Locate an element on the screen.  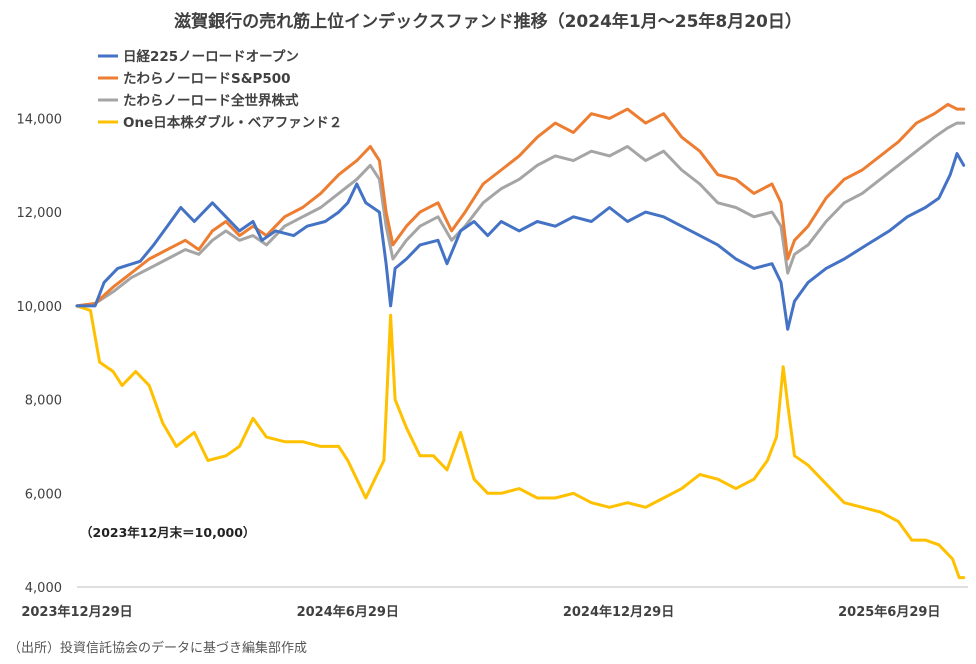
y-tick-label: 4,000 is located at coordinates (43, 588).